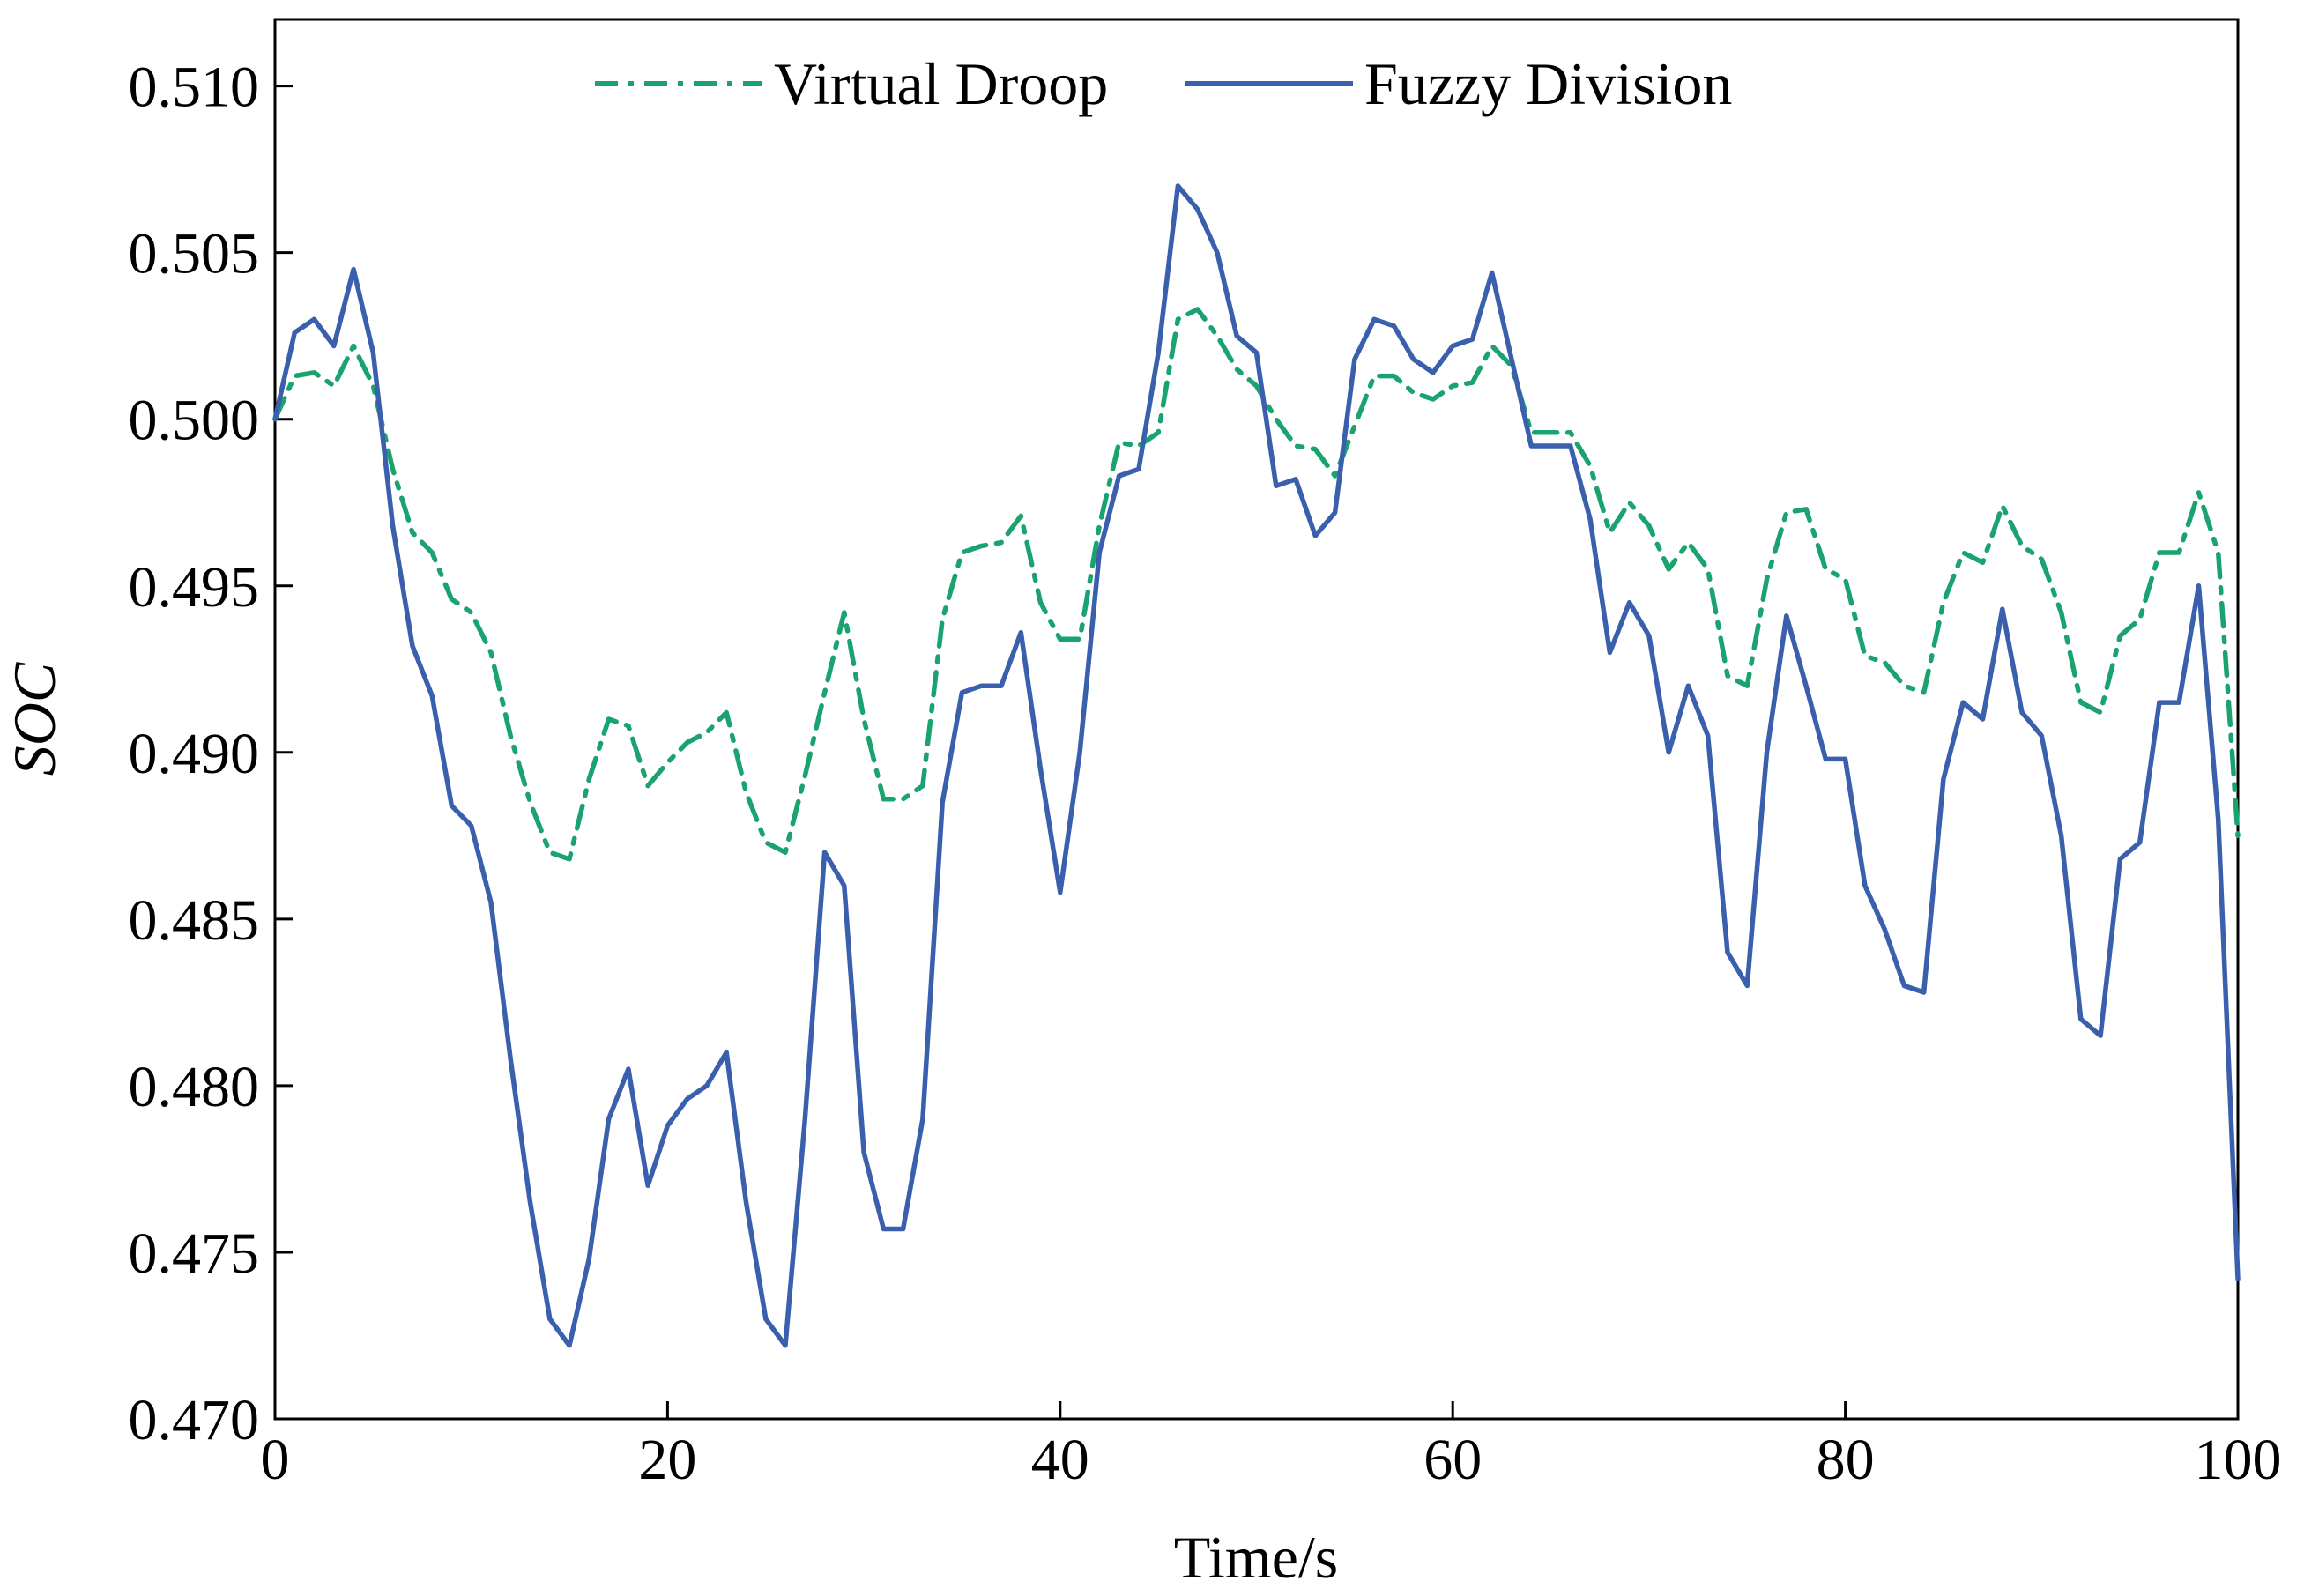 The image size is (2304, 1596). Describe the element at coordinates (1846, 1460) in the screenshot. I see `x-tick-label: 80` at that location.